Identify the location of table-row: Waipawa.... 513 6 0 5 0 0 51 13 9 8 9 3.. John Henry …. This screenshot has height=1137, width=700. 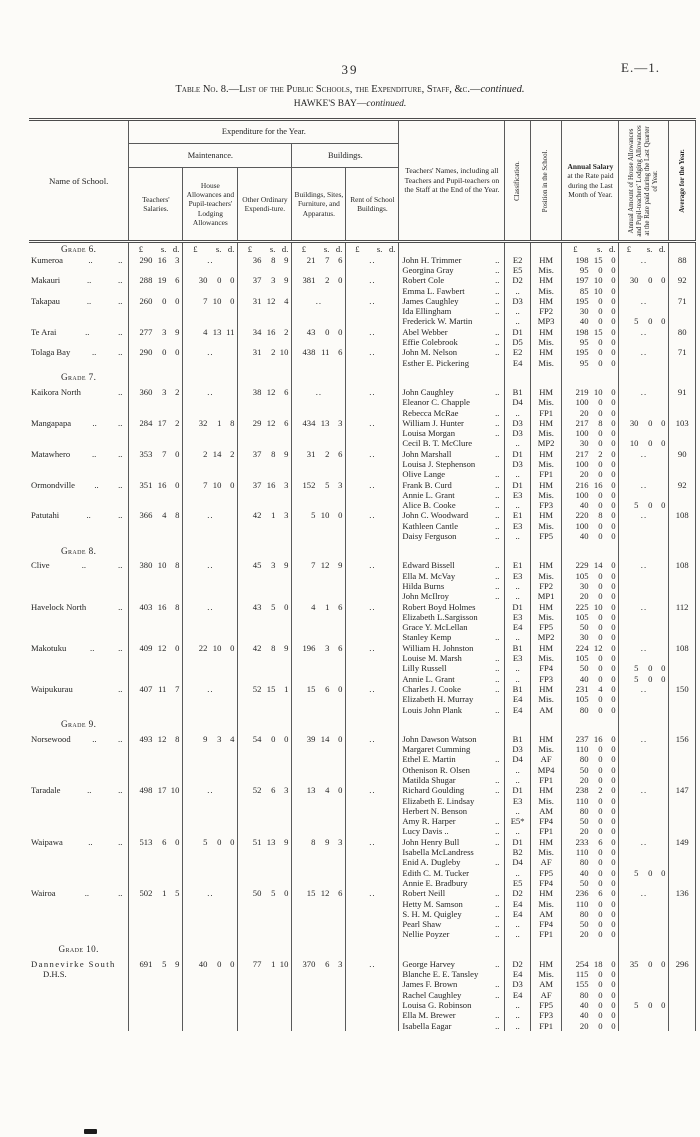
(362, 841).